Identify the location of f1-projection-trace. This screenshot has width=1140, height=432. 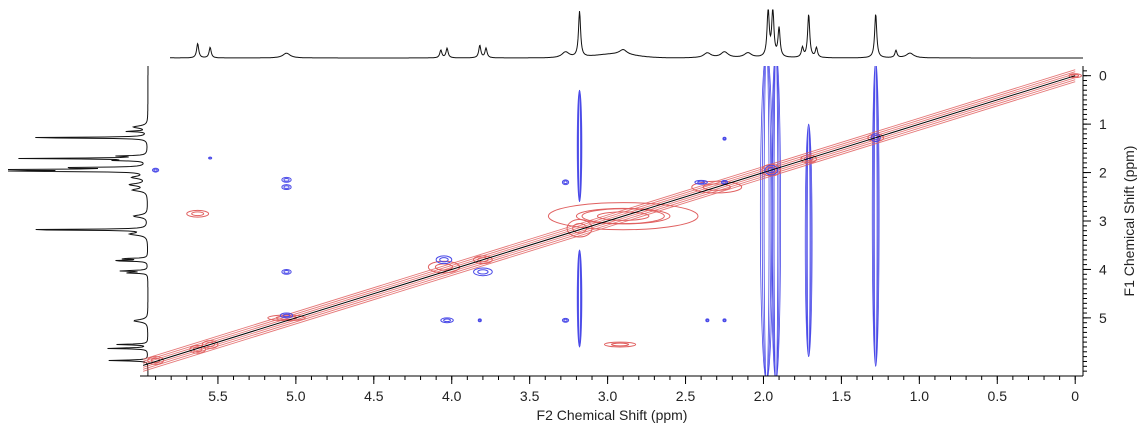
(78, 221).